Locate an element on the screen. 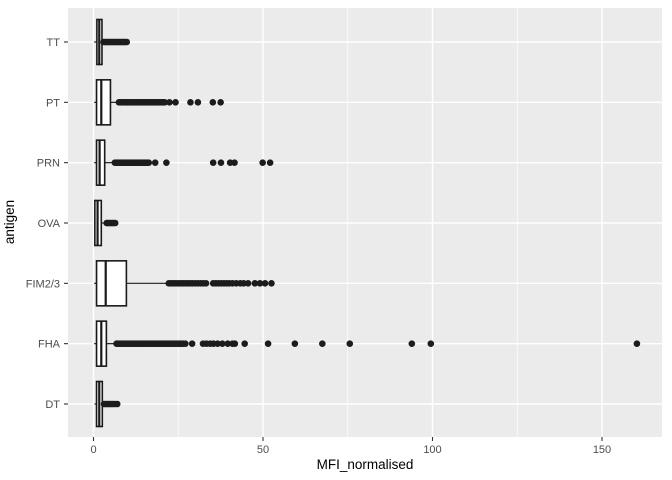 The image size is (672, 480). y-tick-label: FIM2/3 is located at coordinates (43, 284).